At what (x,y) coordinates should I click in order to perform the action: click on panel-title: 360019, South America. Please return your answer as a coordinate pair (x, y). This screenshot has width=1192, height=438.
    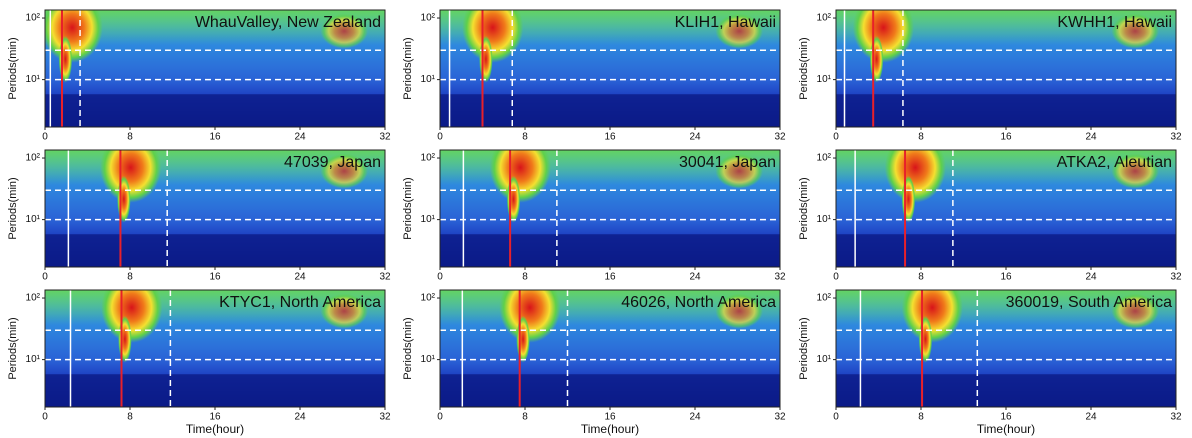
    Looking at the image, I should click on (1089, 302).